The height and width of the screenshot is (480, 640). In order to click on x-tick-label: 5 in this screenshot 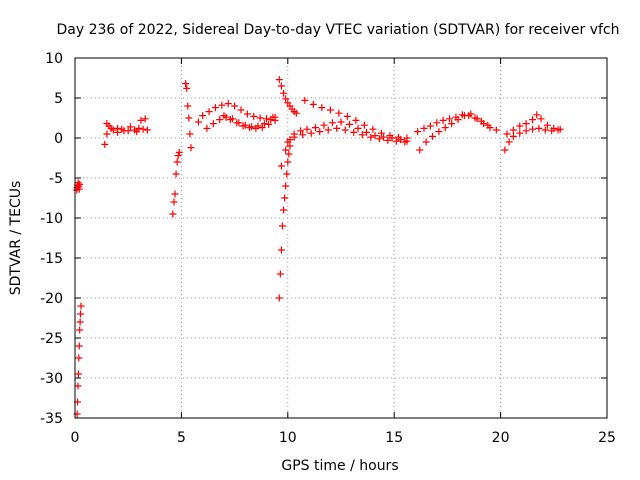, I will do `click(181, 438)`.